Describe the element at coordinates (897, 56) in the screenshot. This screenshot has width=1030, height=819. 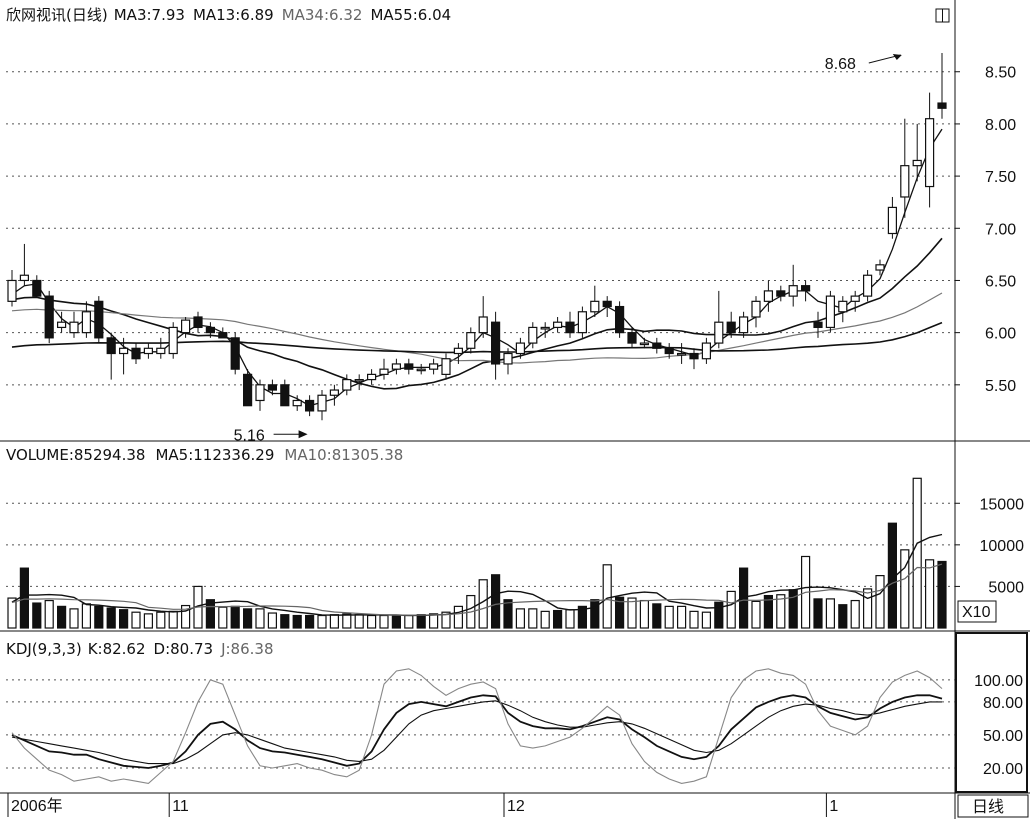
I see `high-price-arrowhead` at that location.